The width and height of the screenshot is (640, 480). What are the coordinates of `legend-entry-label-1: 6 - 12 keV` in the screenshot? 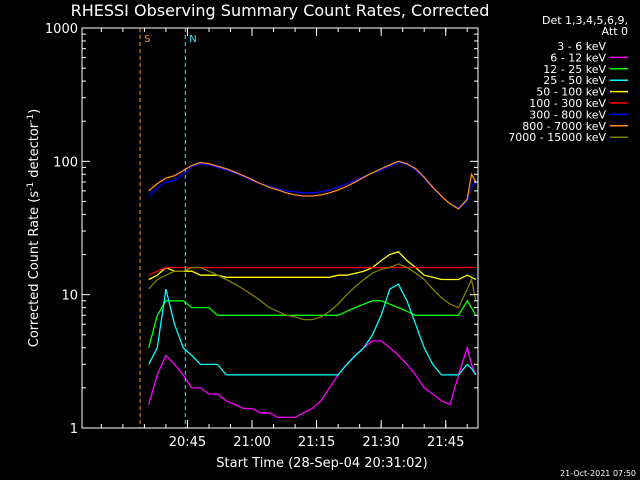 It's located at (578, 57).